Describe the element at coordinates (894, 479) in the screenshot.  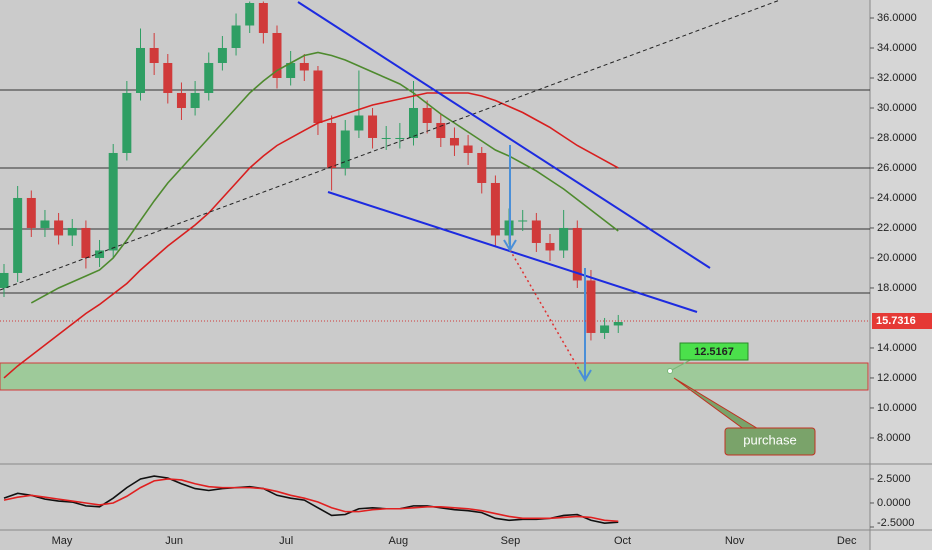
I see `y-tick-label: 2.5000` at that location.